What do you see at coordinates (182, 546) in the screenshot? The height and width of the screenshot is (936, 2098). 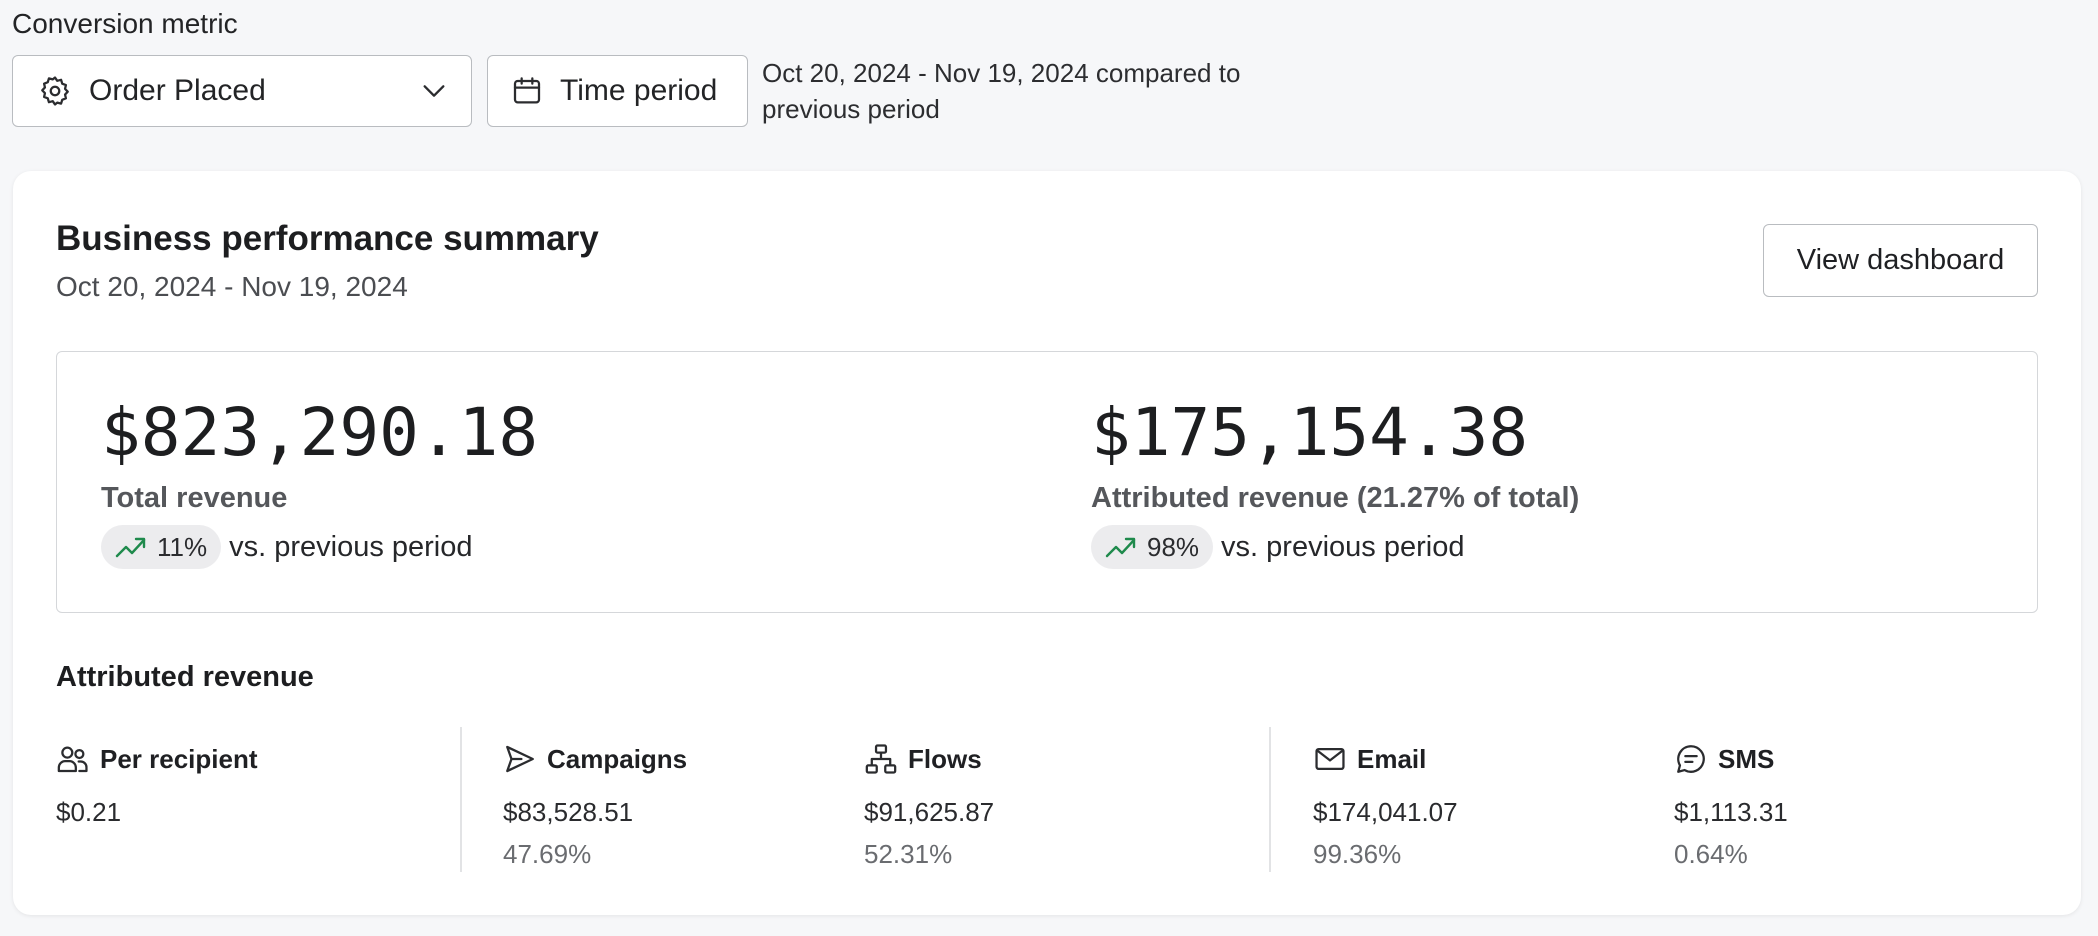 I see `total-change-percent: 11%` at bounding box center [182, 546].